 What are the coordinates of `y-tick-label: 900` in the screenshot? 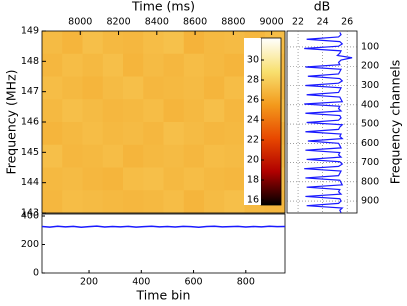 It's located at (370, 201).